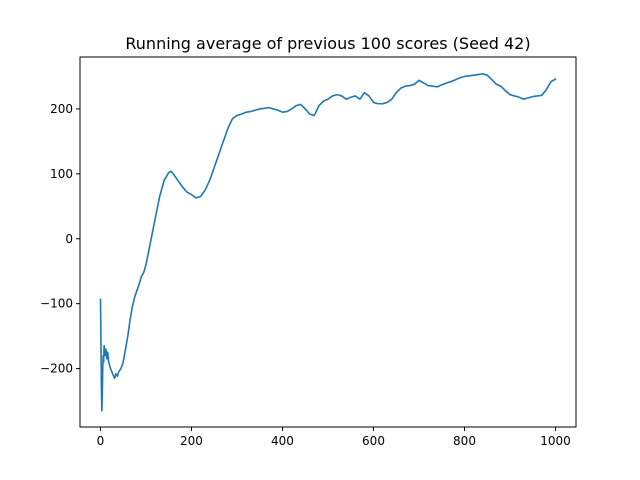  What do you see at coordinates (334, 437) in the screenshot?
I see `x-axis: 0 200 400 600 800 1000` at bounding box center [334, 437].